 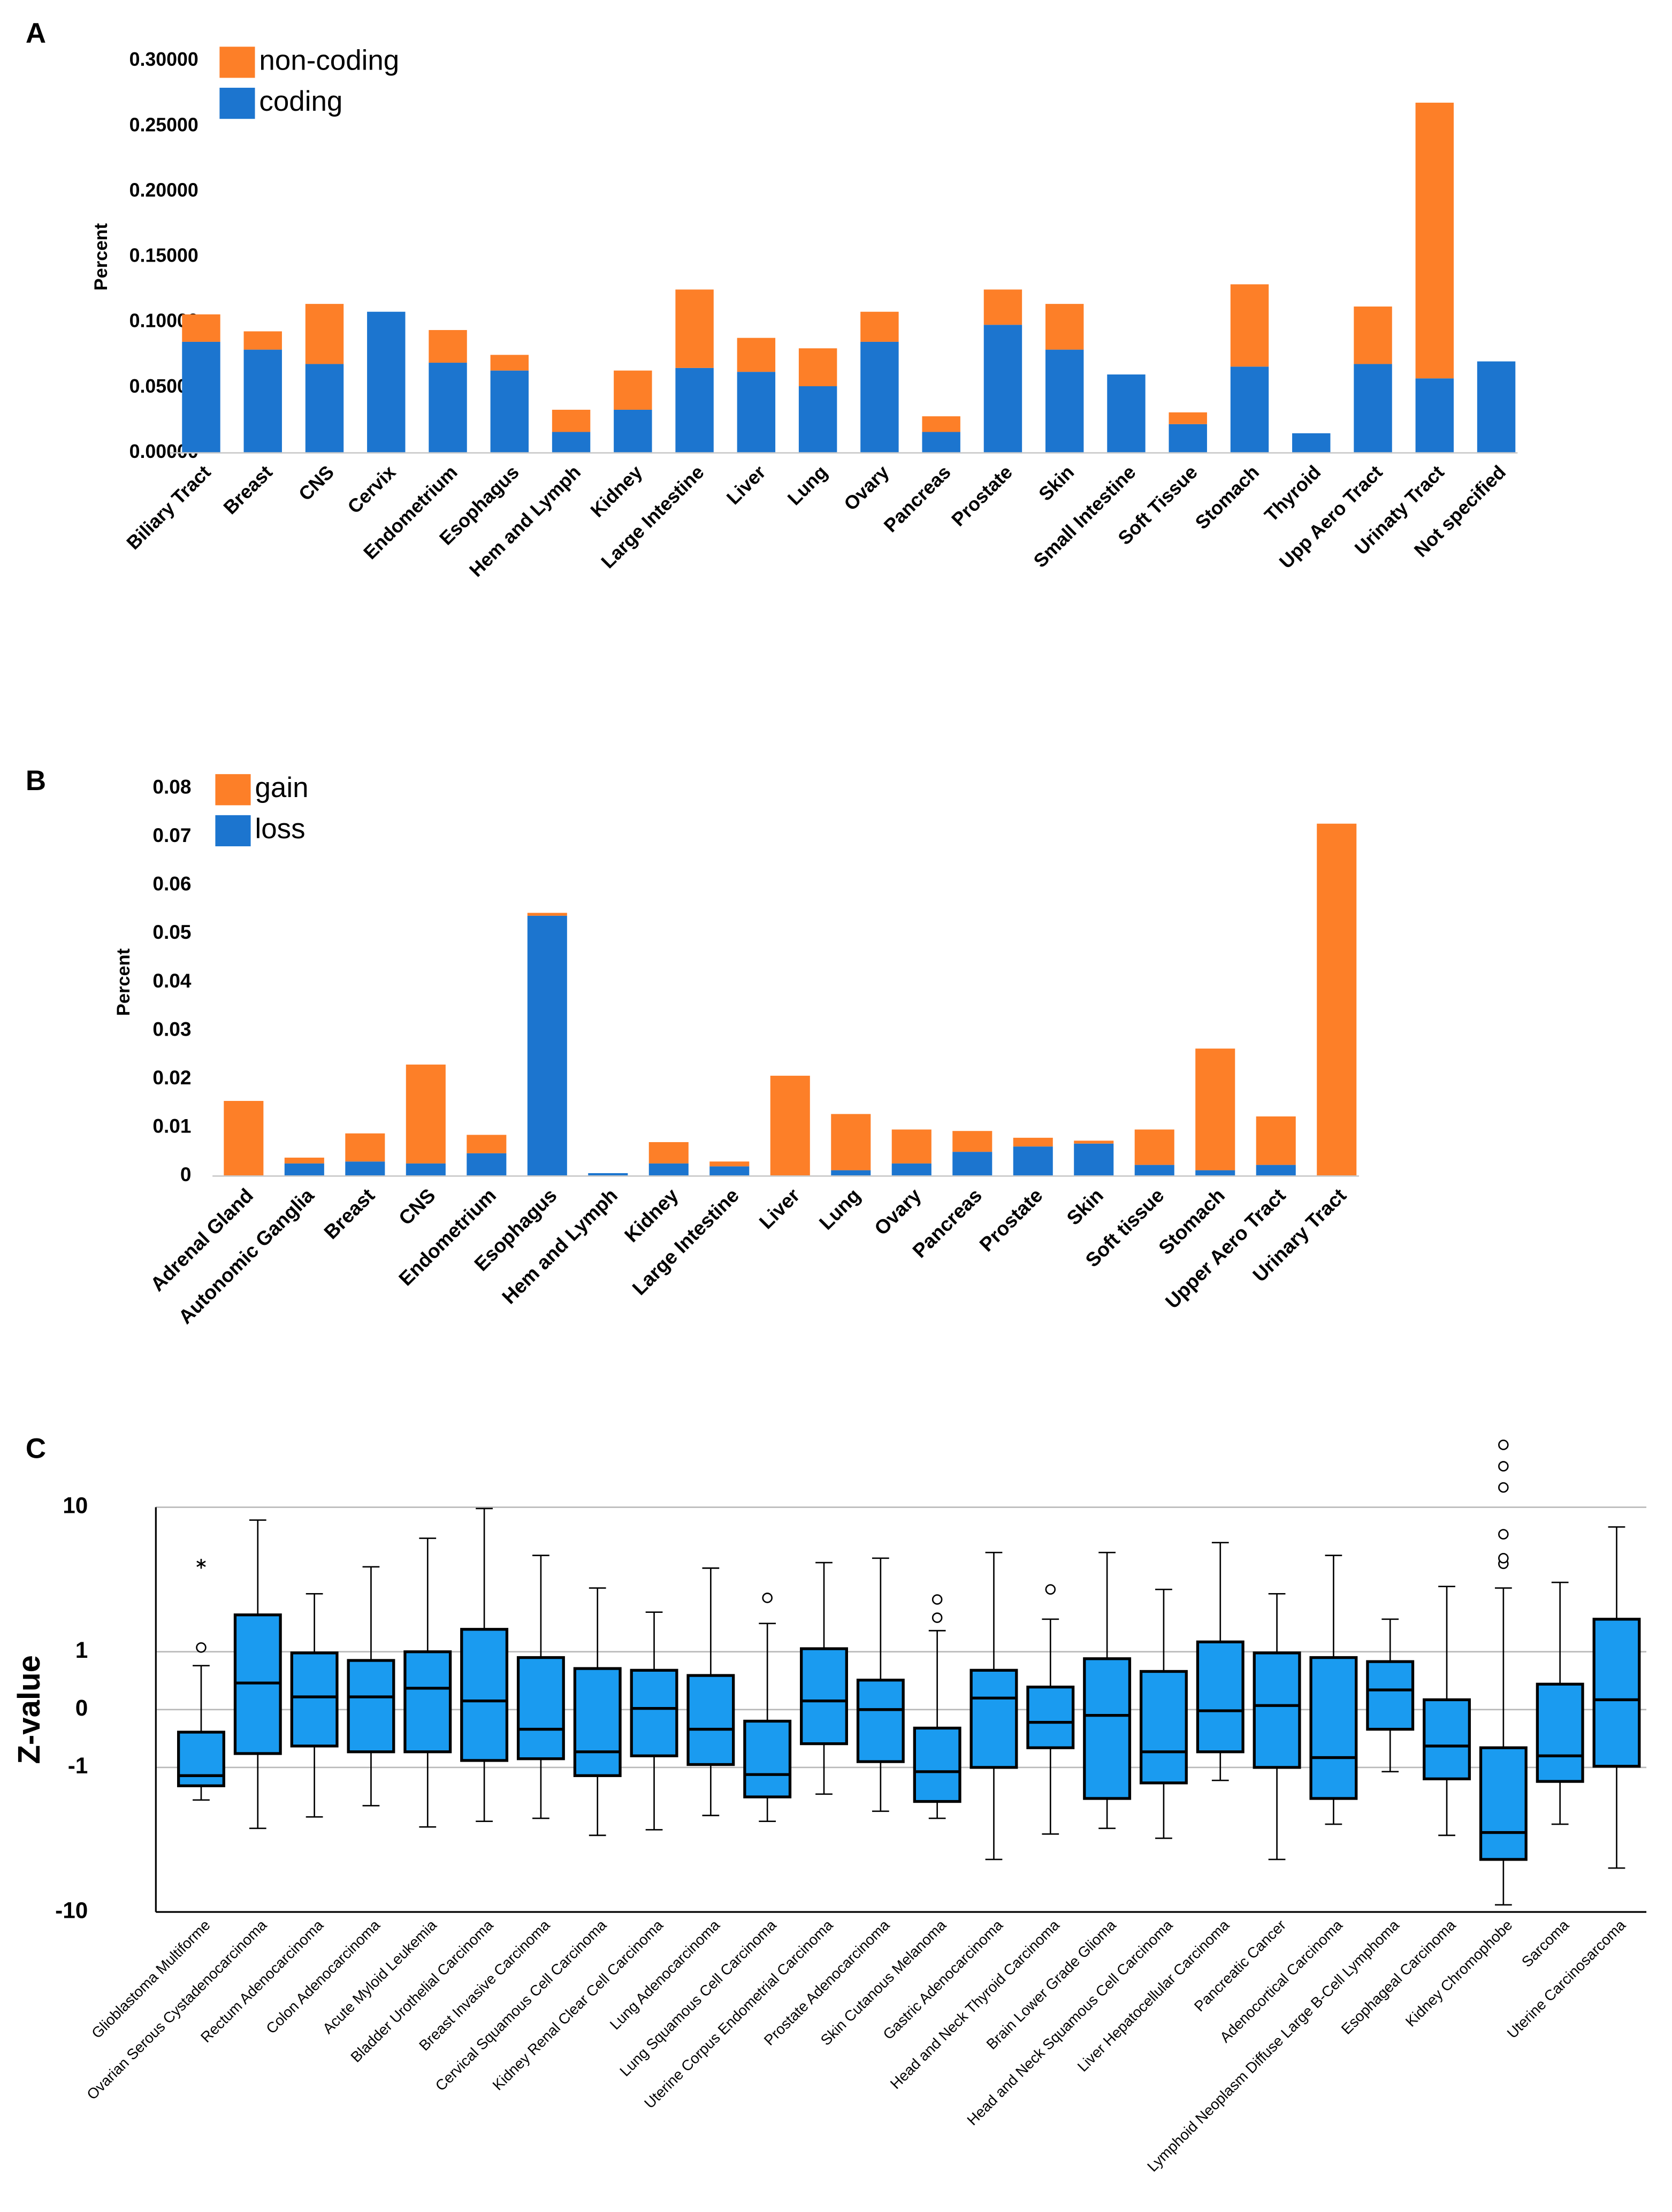 What do you see at coordinates (1085, 1206) in the screenshot?
I see `x-tick-label: Skin` at bounding box center [1085, 1206].